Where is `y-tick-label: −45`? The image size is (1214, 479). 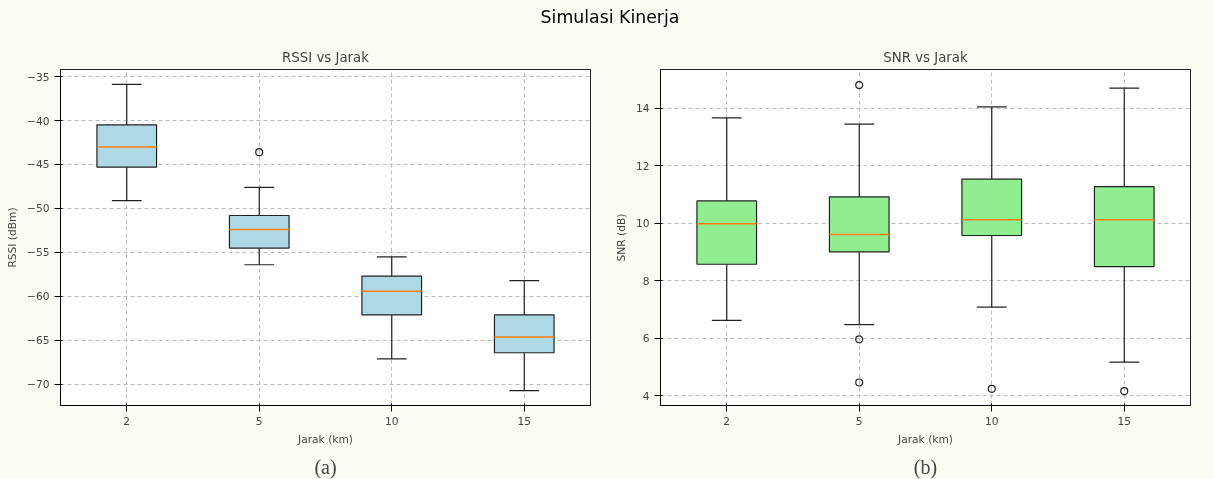 y-tick-label: −45 is located at coordinates (38, 165).